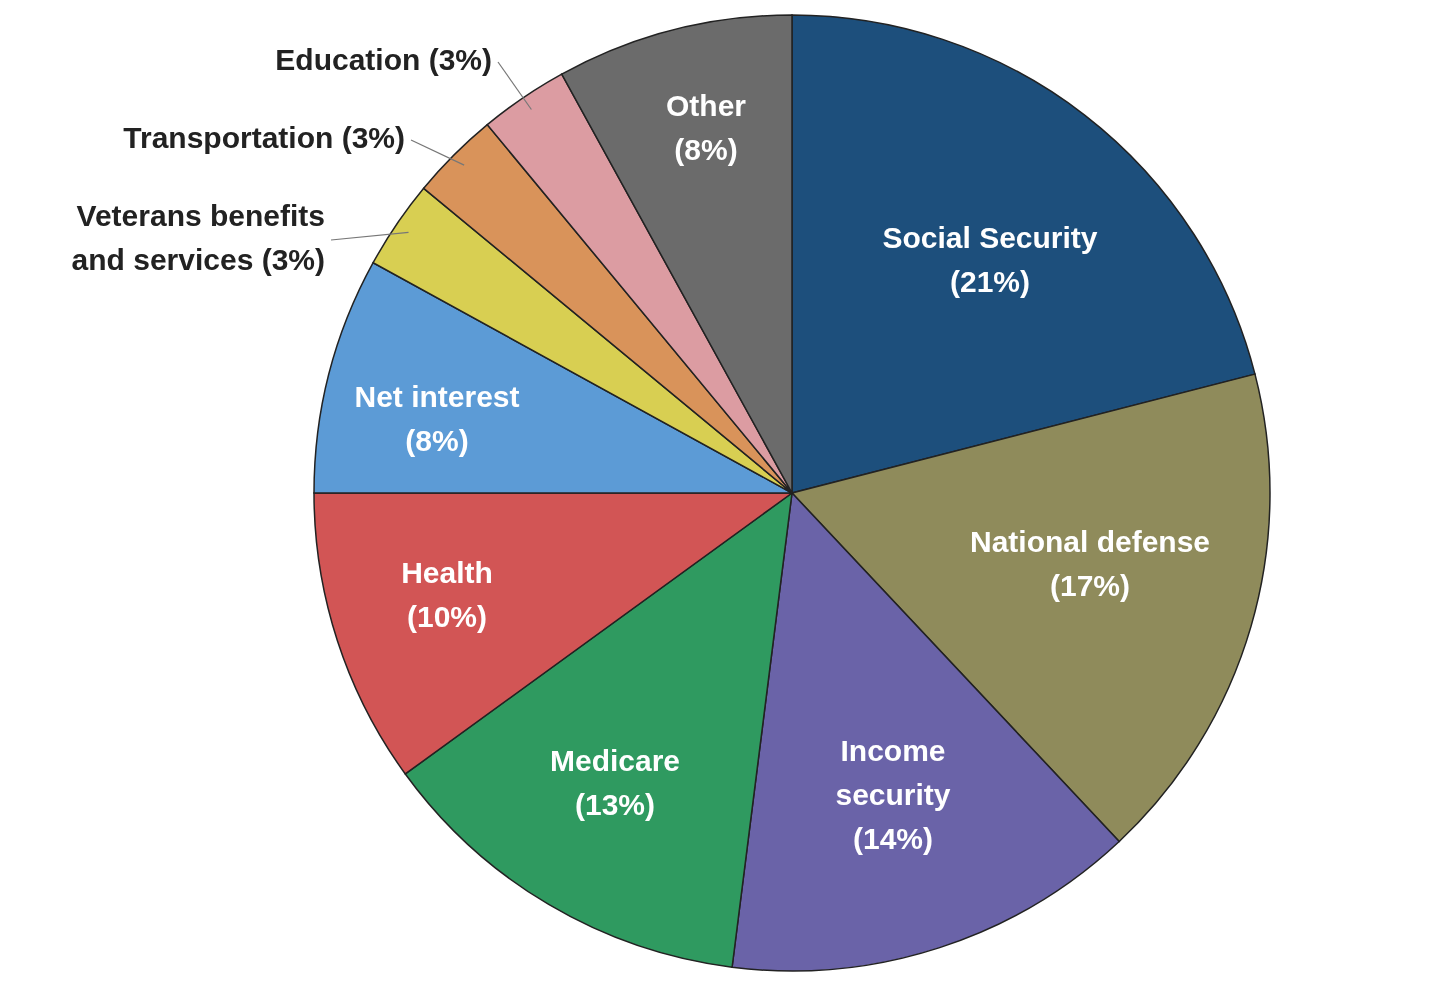 This screenshot has height=997, width=1440. Describe the element at coordinates (198, 237) in the screenshot. I see `slice-label: Veterans benefits and services (3%)` at that location.